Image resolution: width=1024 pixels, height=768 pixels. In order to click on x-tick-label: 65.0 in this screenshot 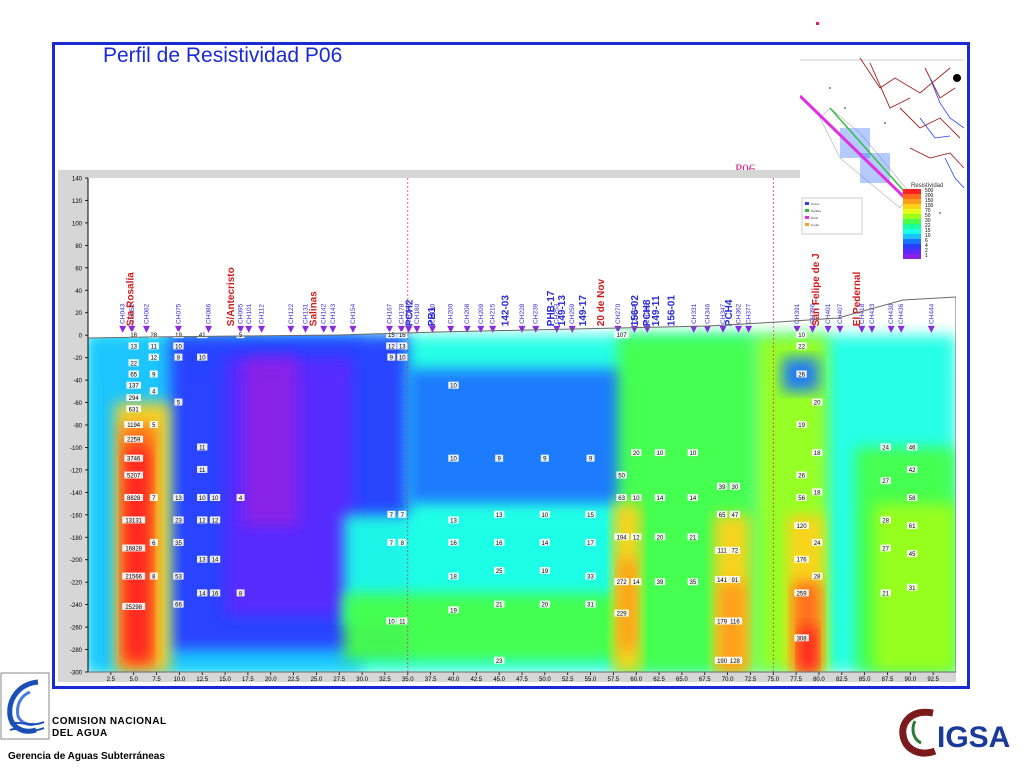, I will do `click(682, 679)`.